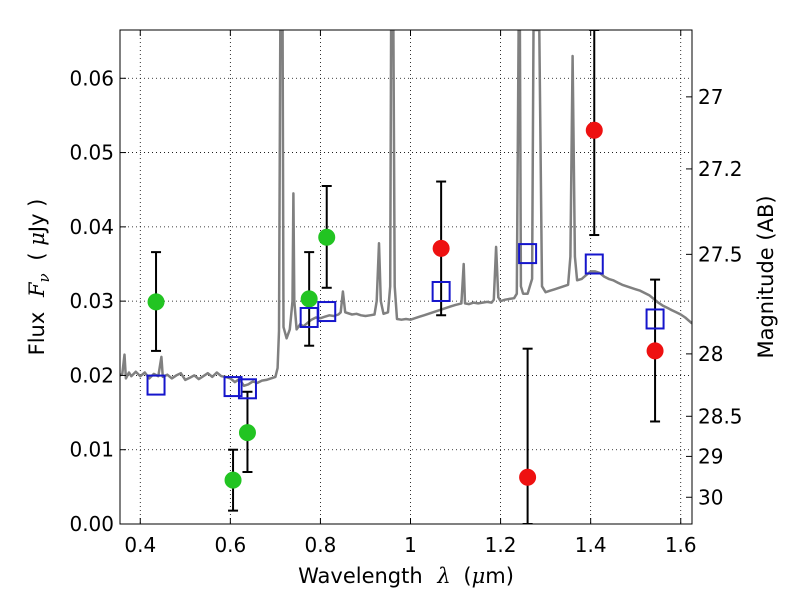 The width and height of the screenshot is (800, 600). I want to click on x-tick-label: 1.6, so click(681, 545).